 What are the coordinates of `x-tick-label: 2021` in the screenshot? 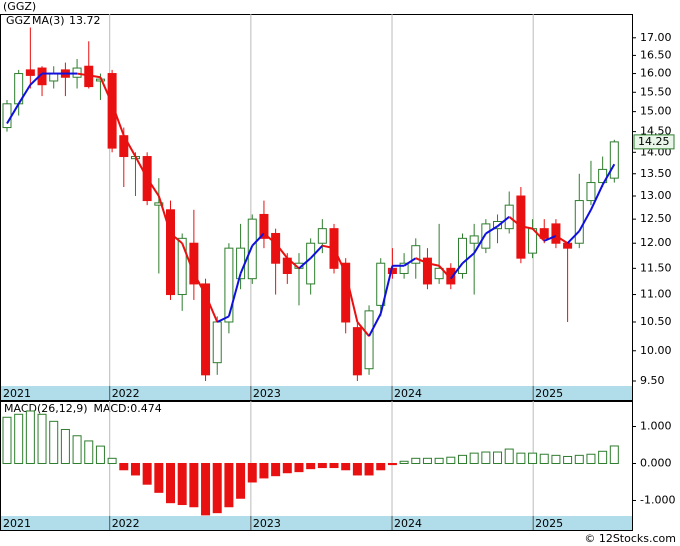 It's located at (17, 393).